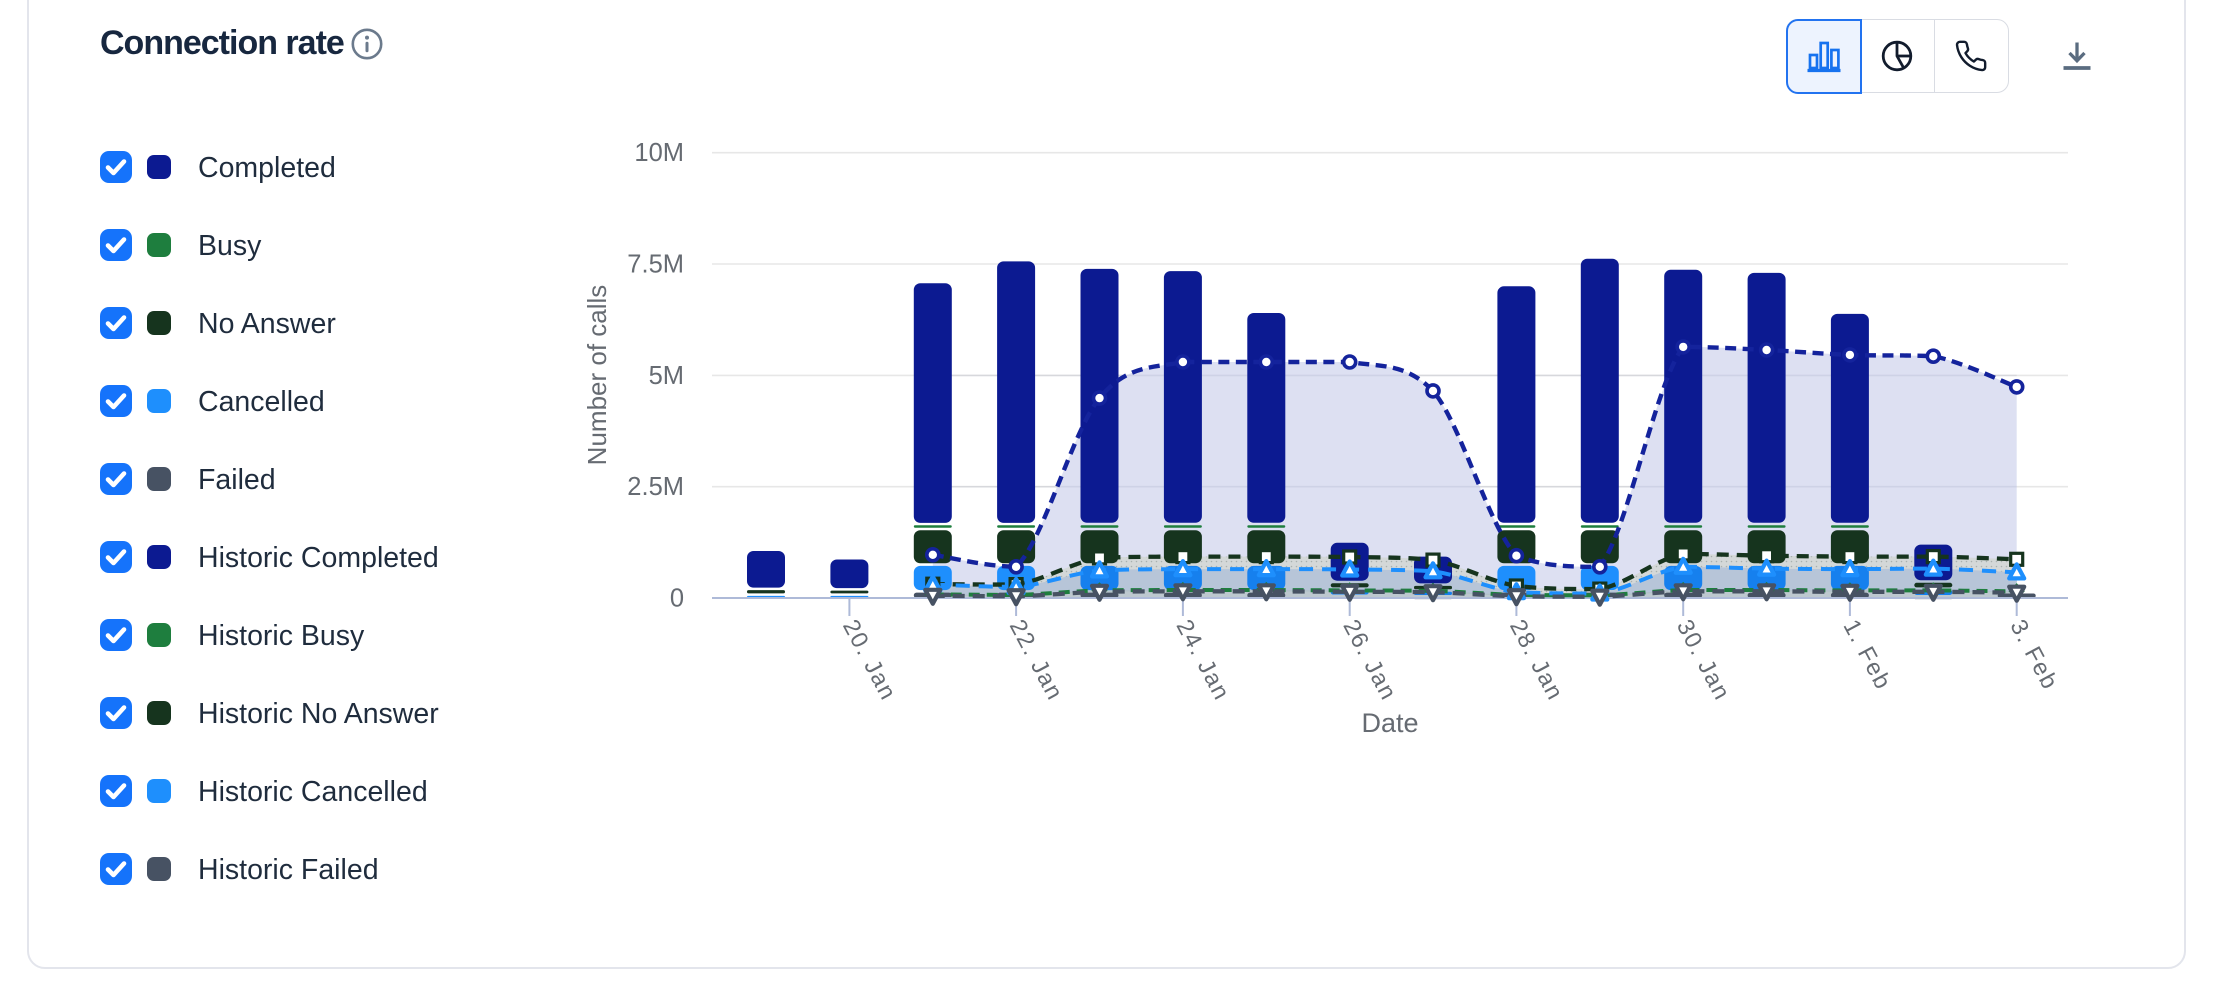 Image resolution: width=2228 pixels, height=996 pixels. I want to click on svg-text: 3. Feb, so click(2034, 654).